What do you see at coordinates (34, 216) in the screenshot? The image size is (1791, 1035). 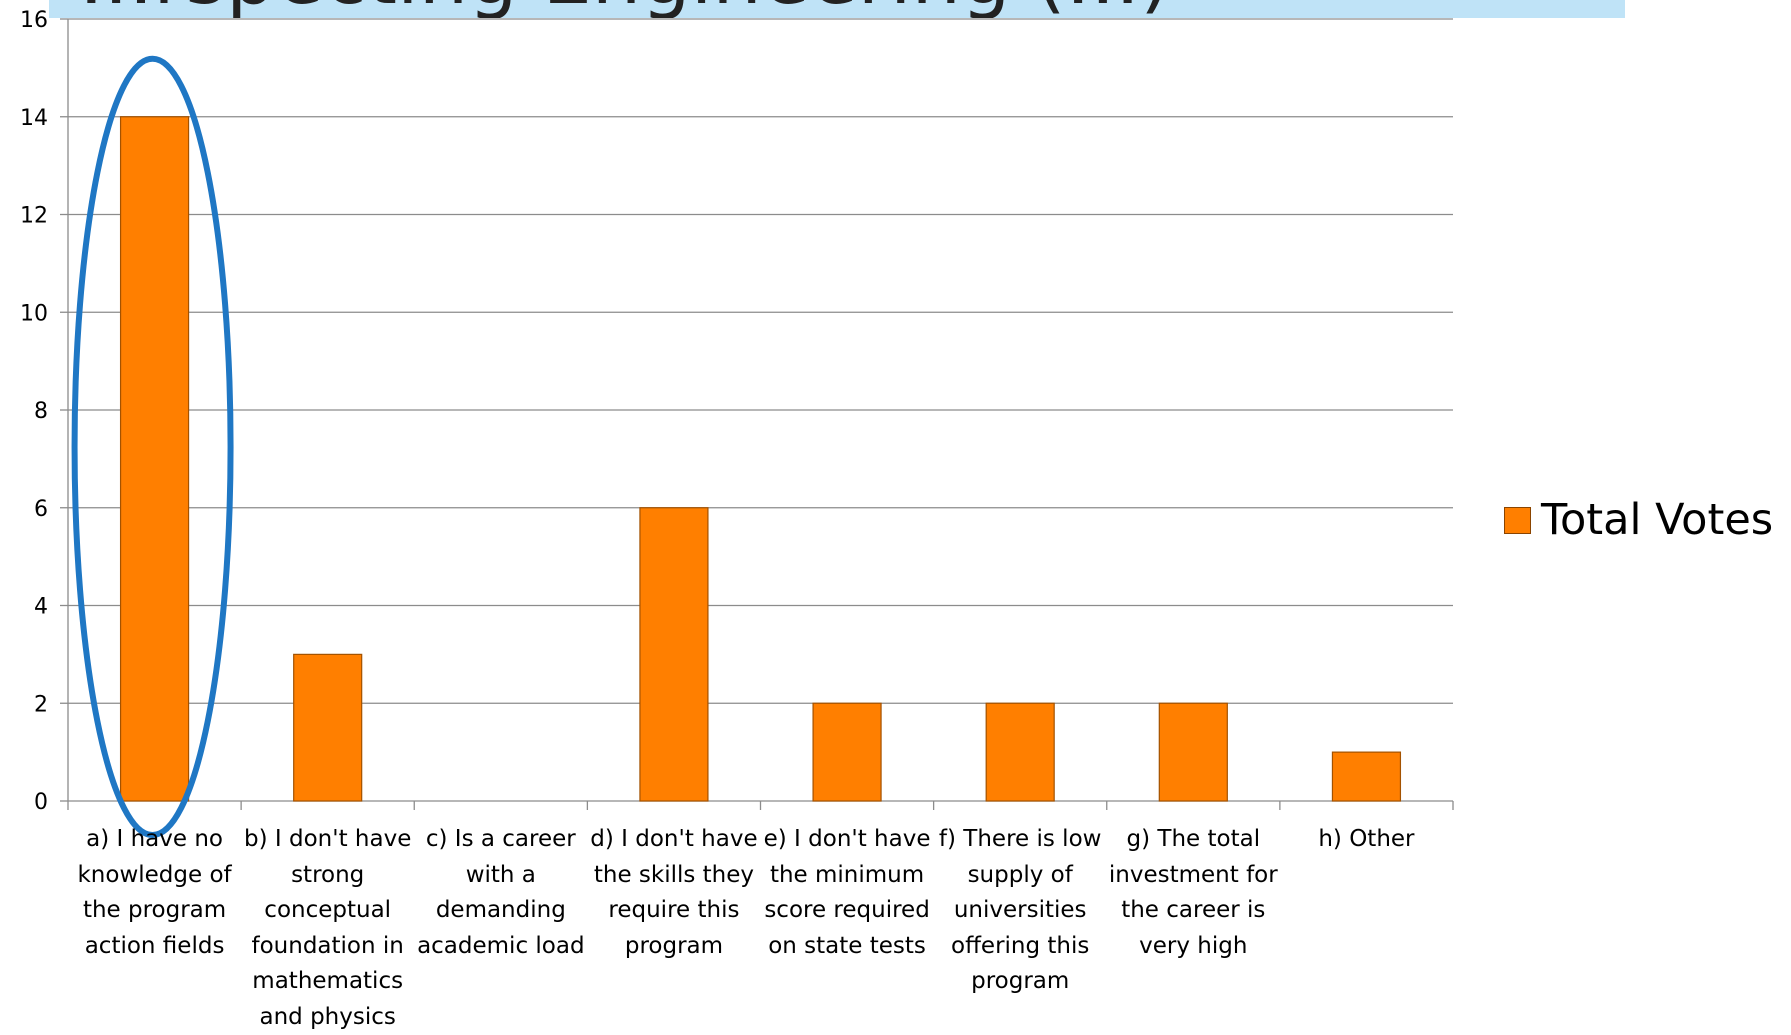 I see `y-tick-label: 12` at bounding box center [34, 216].